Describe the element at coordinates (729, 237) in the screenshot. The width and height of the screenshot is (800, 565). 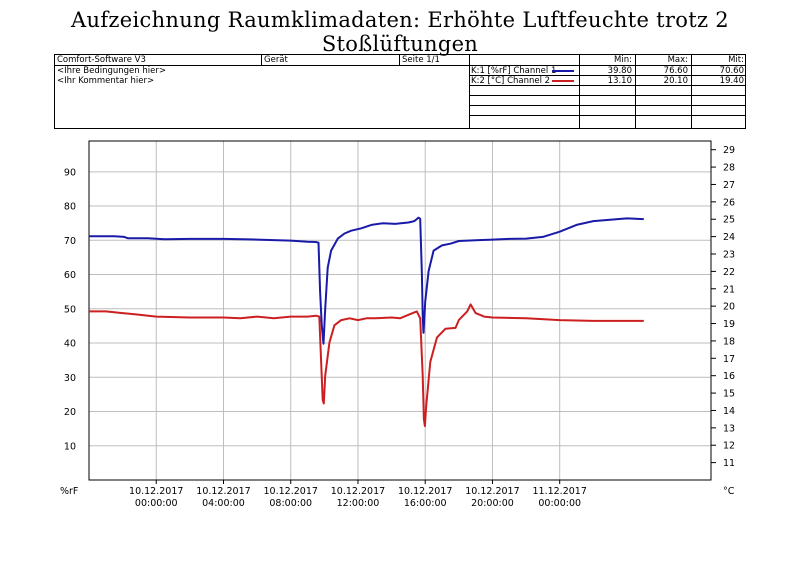
I see `right-axis-tick-label: 24` at that location.